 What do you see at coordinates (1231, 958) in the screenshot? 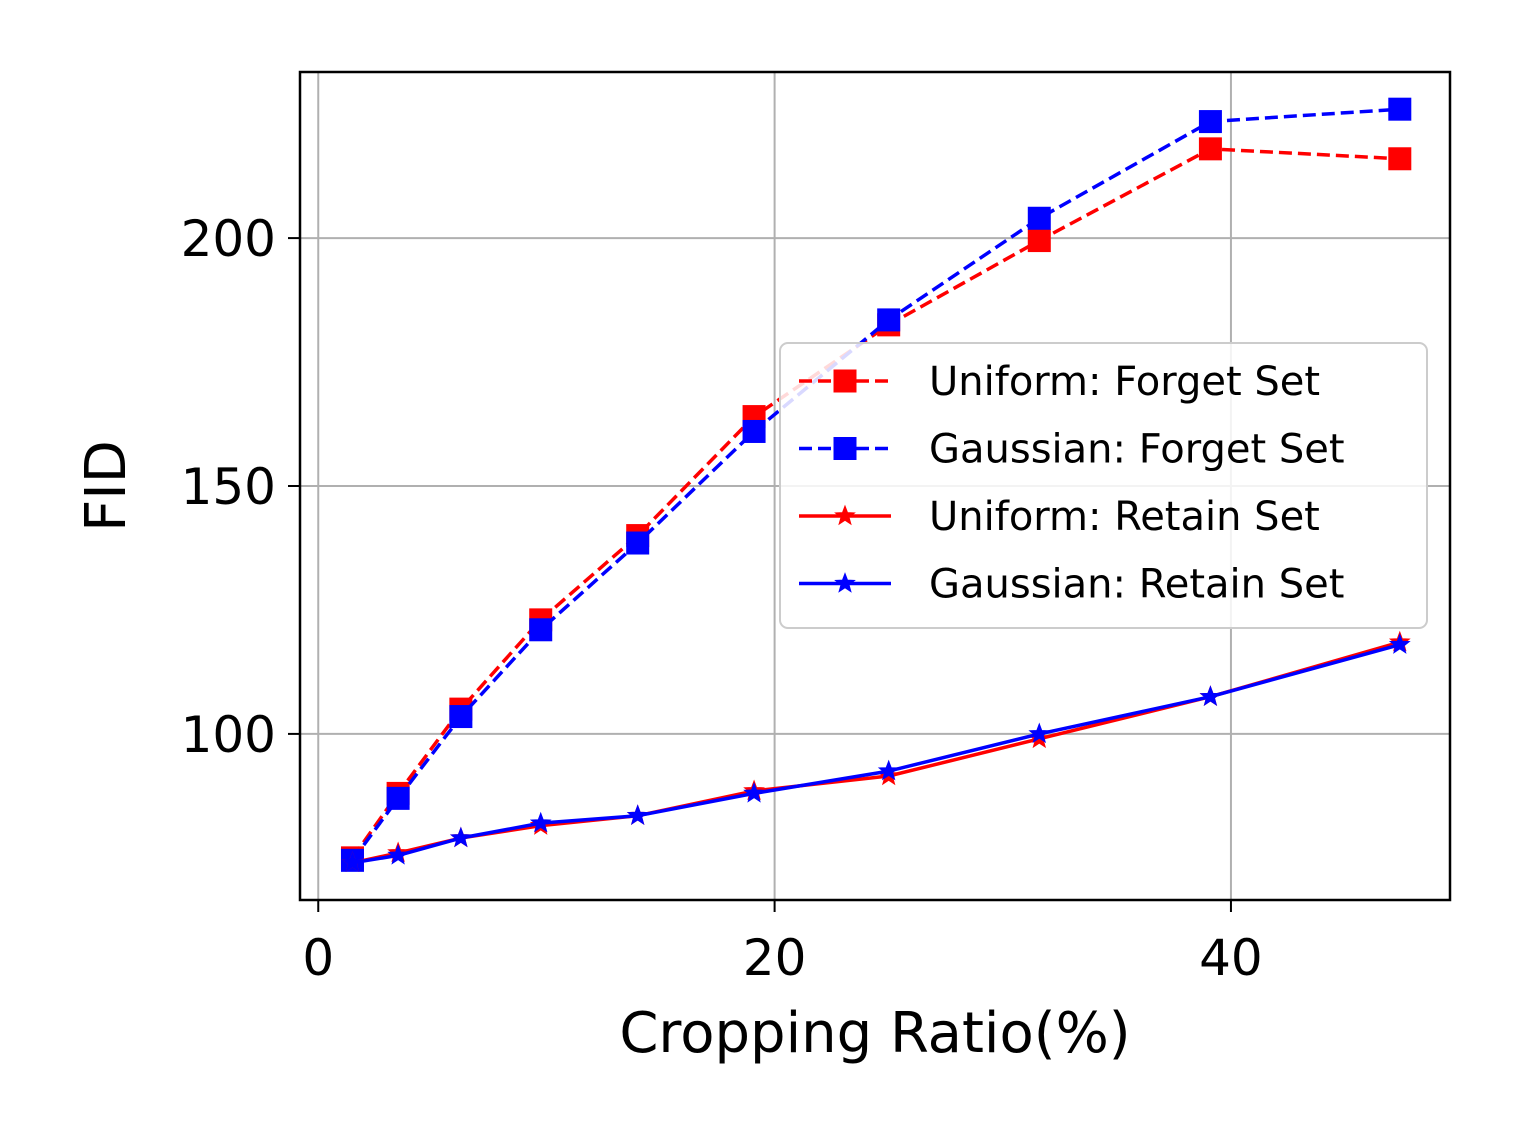
I see `x-tick-label: 40` at bounding box center [1231, 958].